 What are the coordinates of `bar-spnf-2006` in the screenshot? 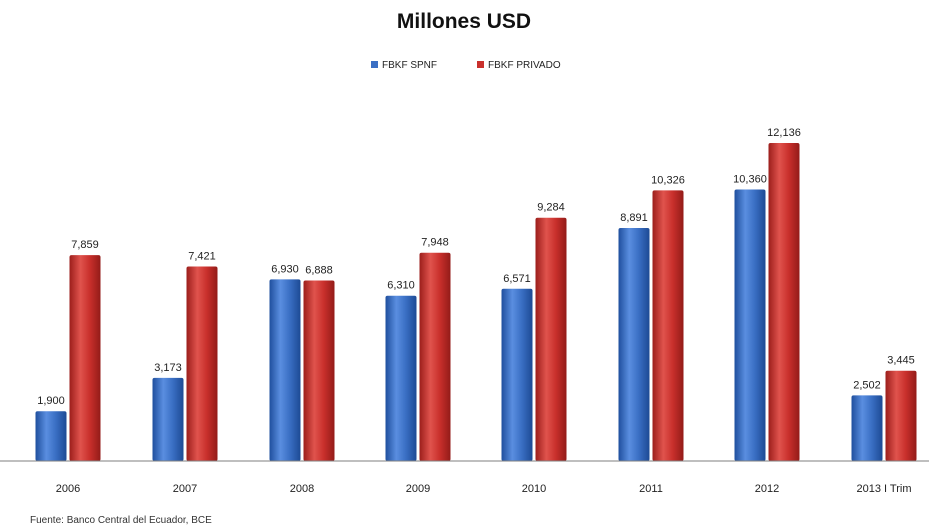 It's located at (51, 436).